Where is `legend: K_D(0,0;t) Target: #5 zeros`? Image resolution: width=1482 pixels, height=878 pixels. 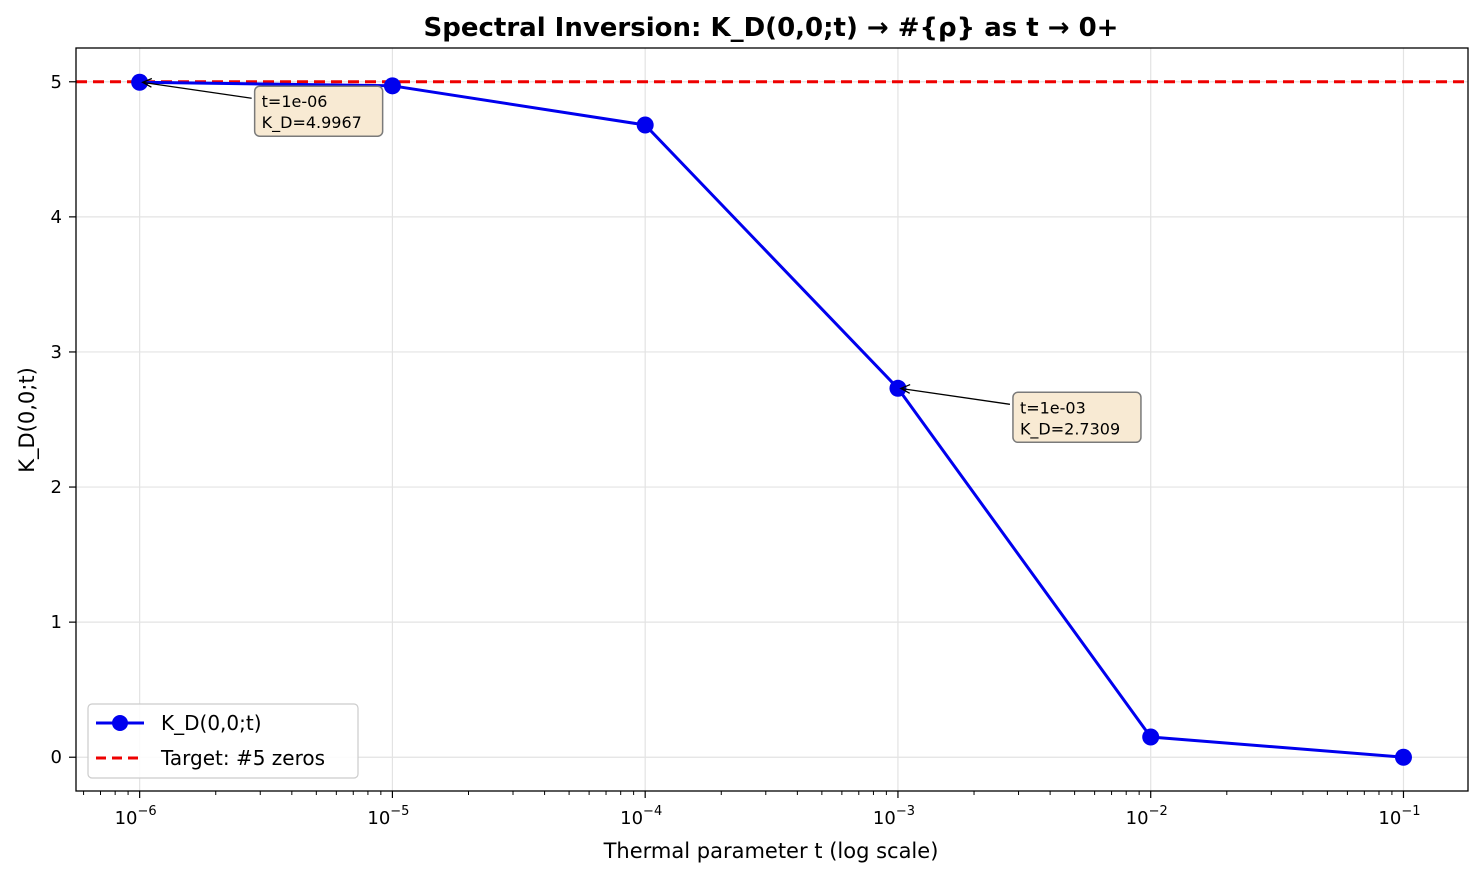 legend: K_D(0,0;t) Target: #5 zeros is located at coordinates (223, 741).